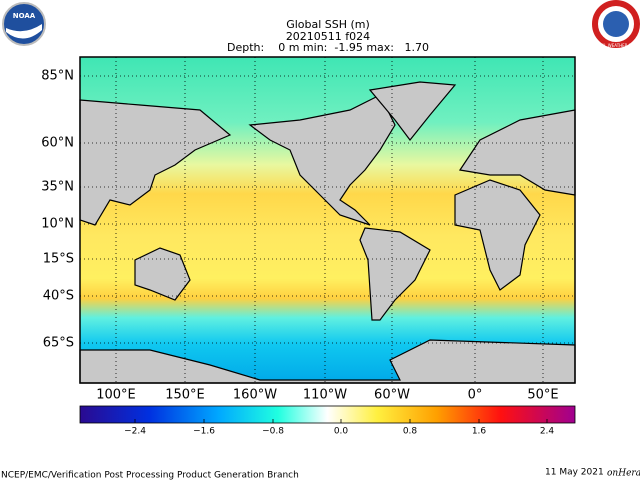 The width and height of the screenshot is (640, 480). What do you see at coordinates (255, 395) in the screenshot?
I see `lon-label: 160°W` at bounding box center [255, 395].